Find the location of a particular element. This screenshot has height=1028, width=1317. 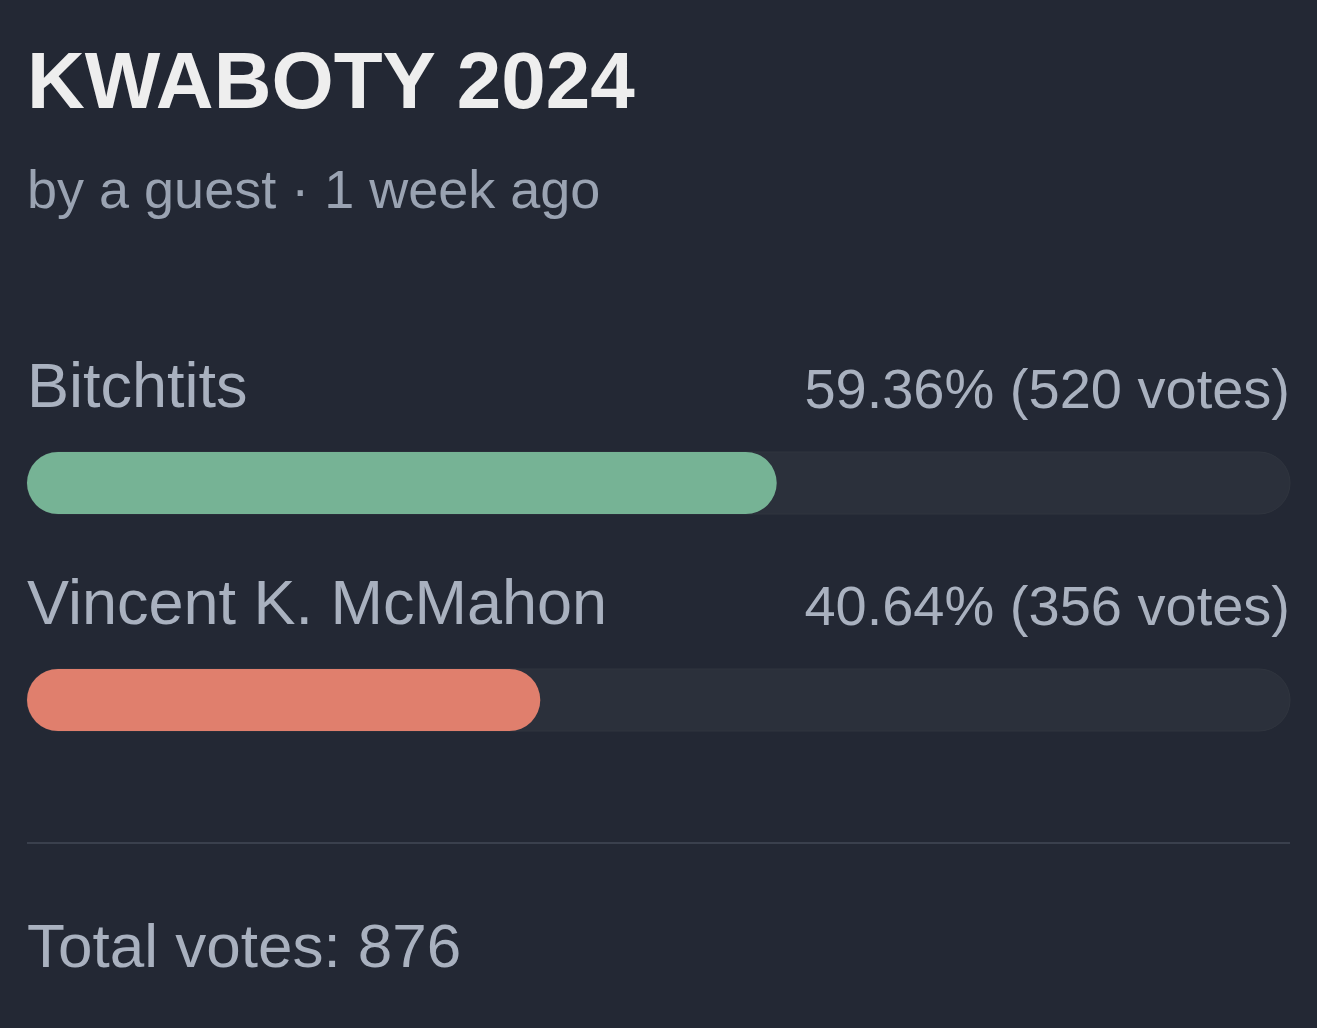

data-label: 40.64% (356 votes) is located at coordinates (1047, 605).